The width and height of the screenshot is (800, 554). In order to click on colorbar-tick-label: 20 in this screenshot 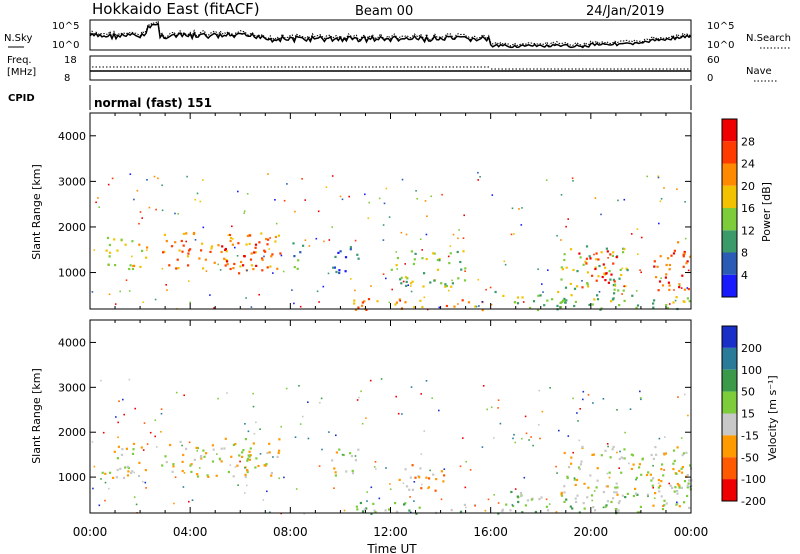, I will do `click(748, 186)`.